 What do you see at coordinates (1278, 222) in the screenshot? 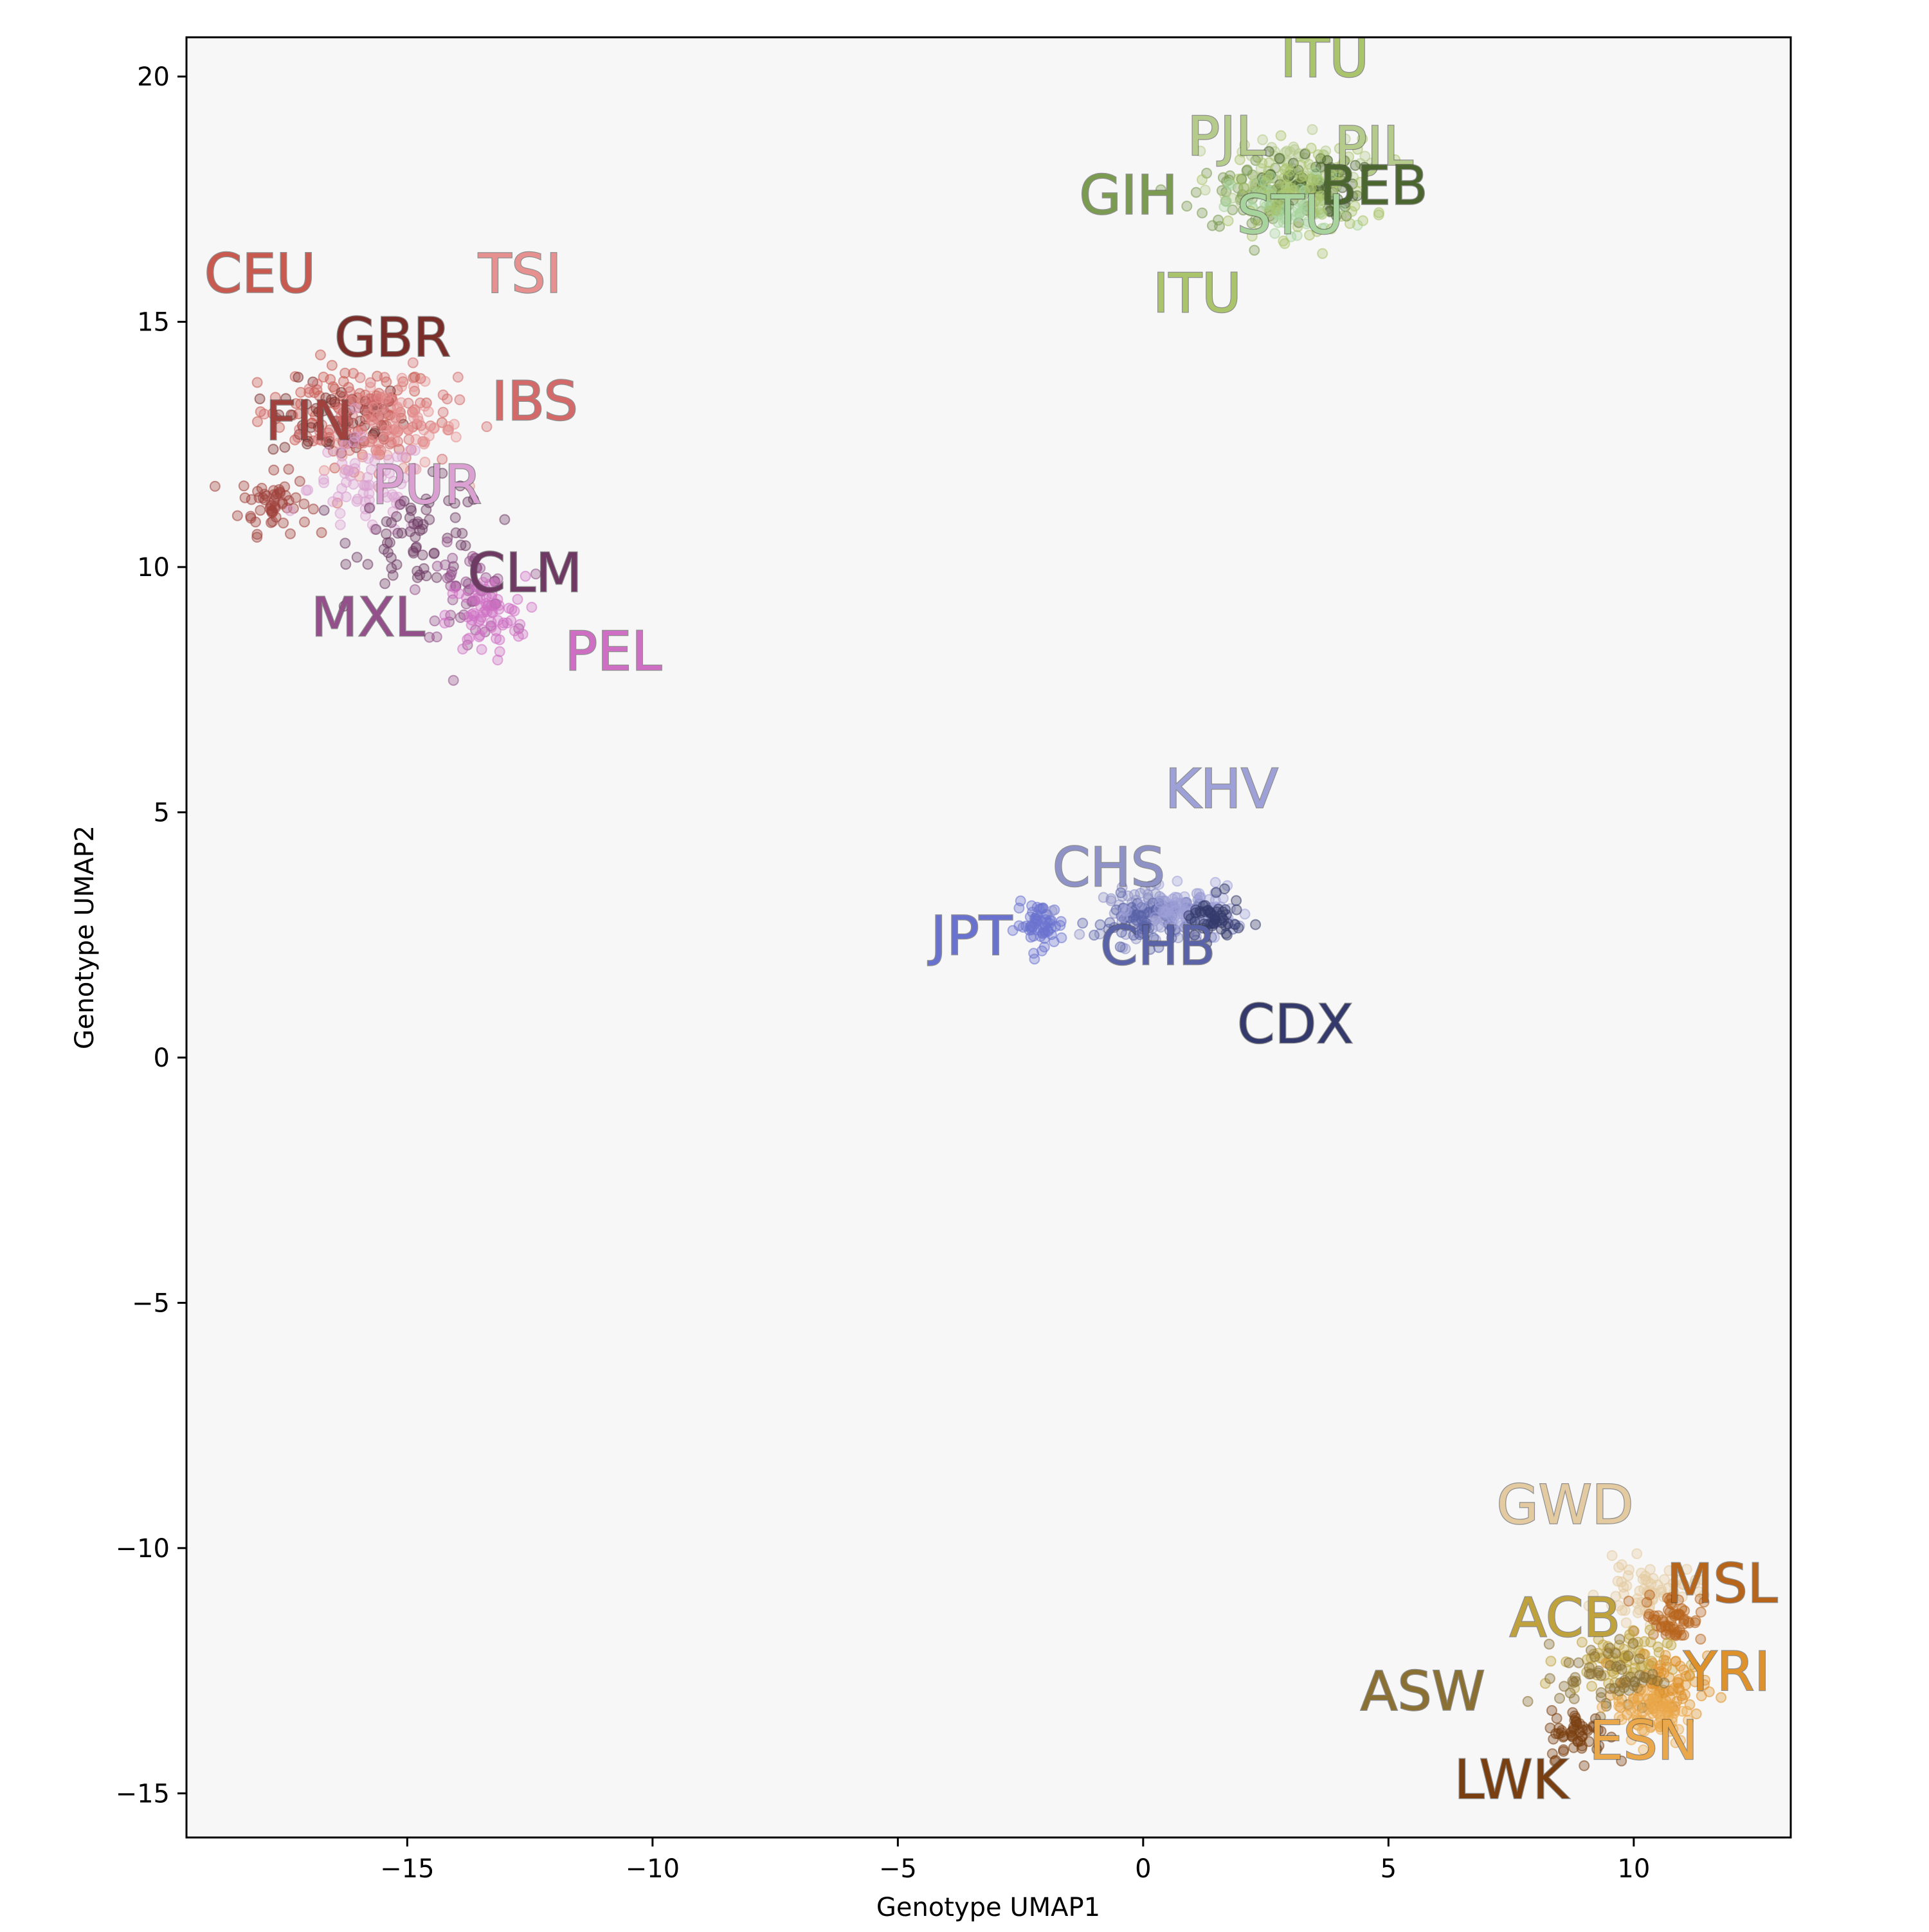
I see `point-stu` at bounding box center [1278, 222].